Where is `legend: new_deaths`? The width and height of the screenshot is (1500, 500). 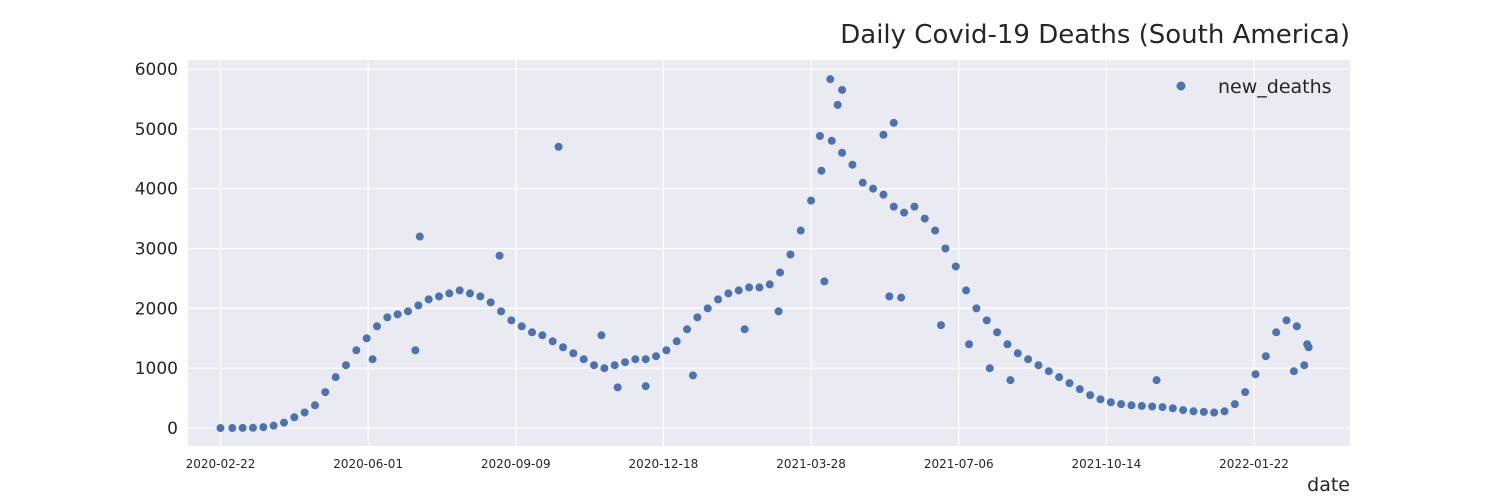 legend: new_deaths is located at coordinates (1254, 87).